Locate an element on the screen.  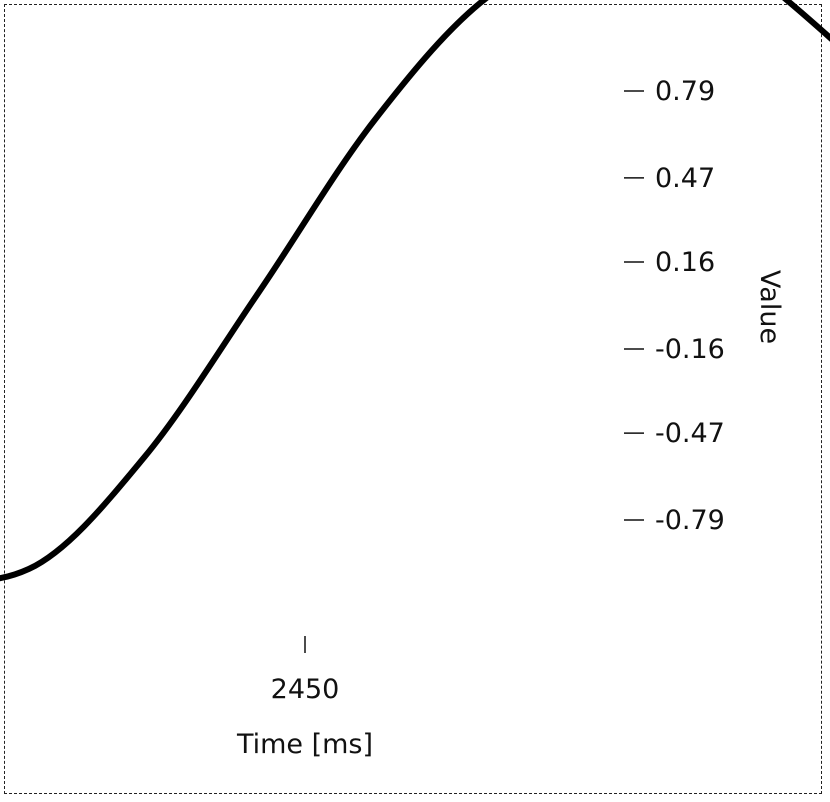
y-axis: 0.79 0.47 0.16 -0.16 -0.47 -0.79 is located at coordinates (674, 306).